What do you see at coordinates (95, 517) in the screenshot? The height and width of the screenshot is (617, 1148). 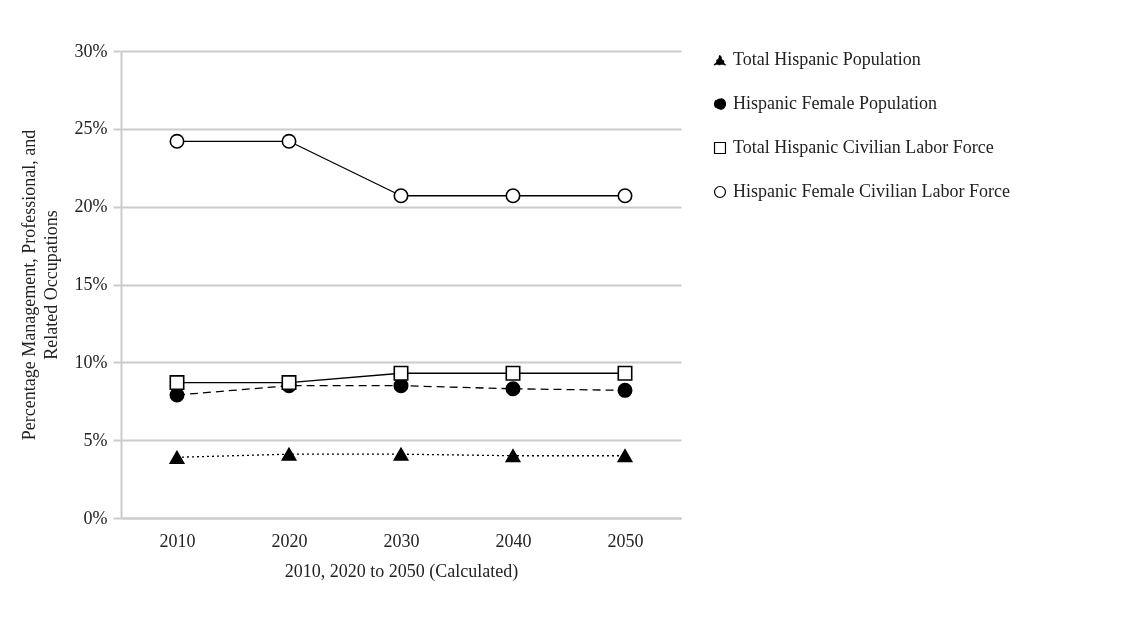 I see `y-tick-label: 0%` at bounding box center [95, 517].